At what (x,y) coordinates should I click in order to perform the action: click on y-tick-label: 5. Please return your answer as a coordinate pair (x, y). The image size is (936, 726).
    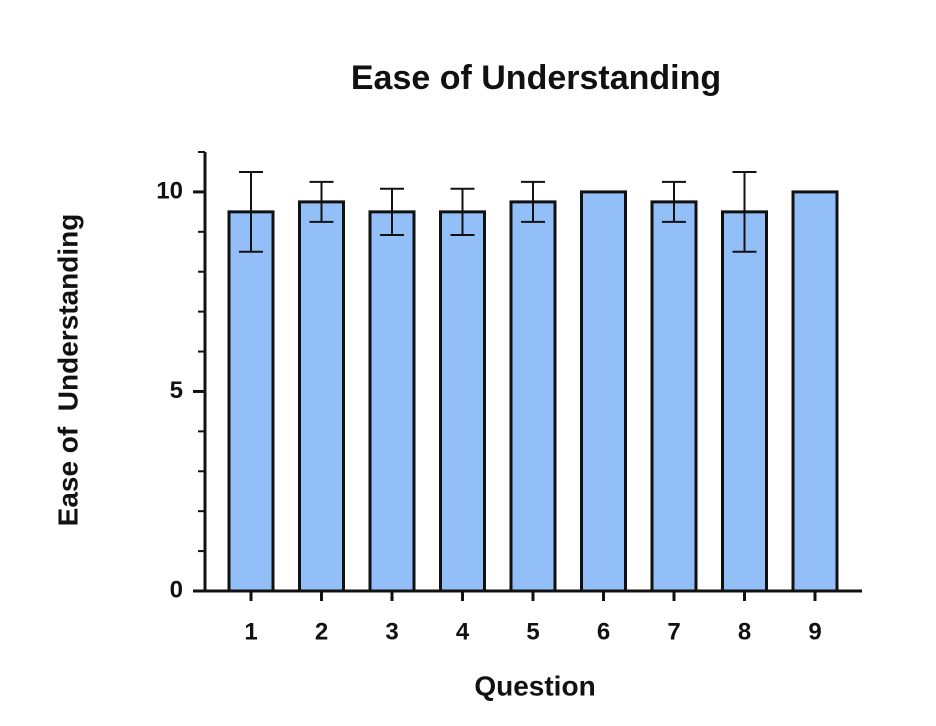
    Looking at the image, I should click on (176, 390).